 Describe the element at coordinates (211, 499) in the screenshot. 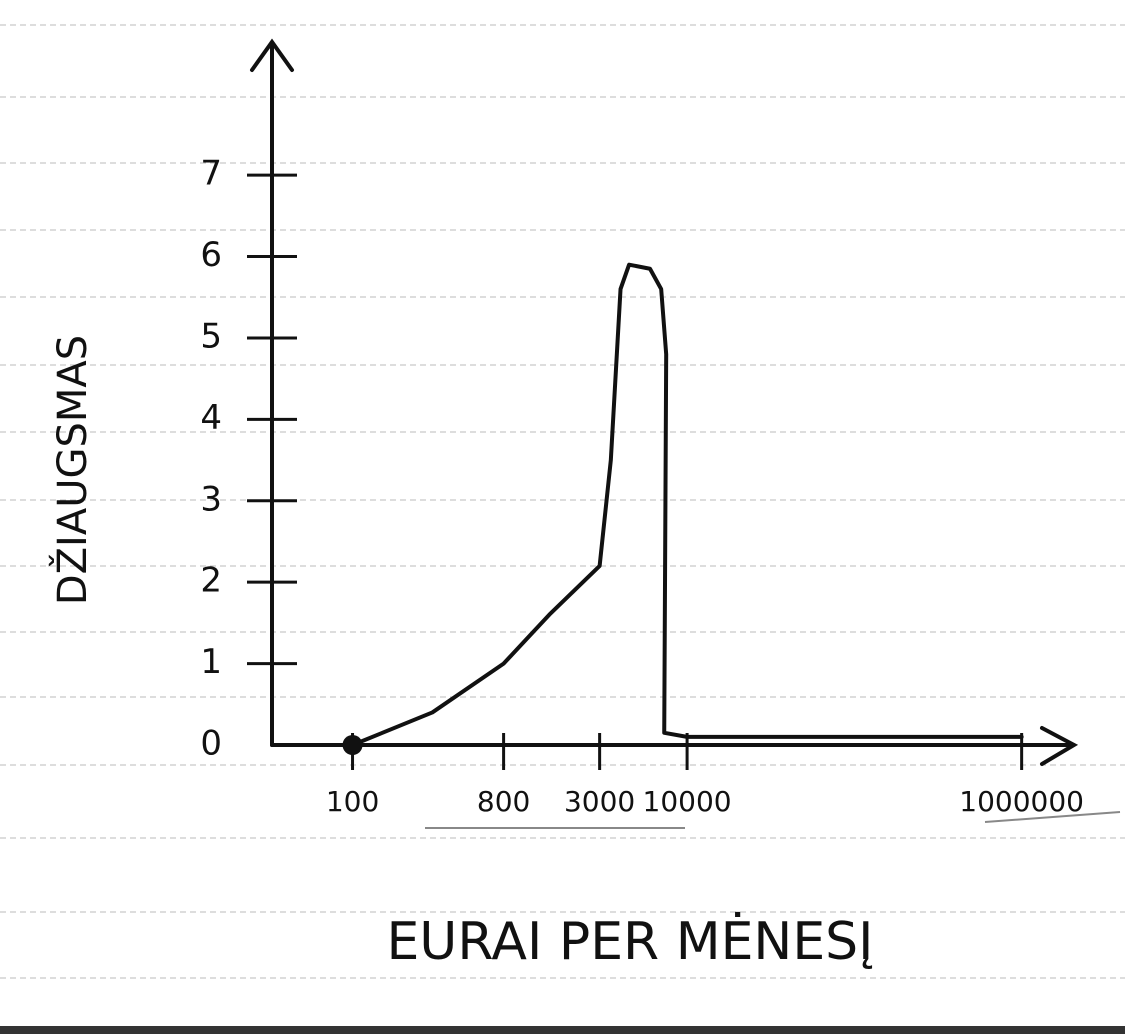

I see `y-tick-label: 3` at that location.